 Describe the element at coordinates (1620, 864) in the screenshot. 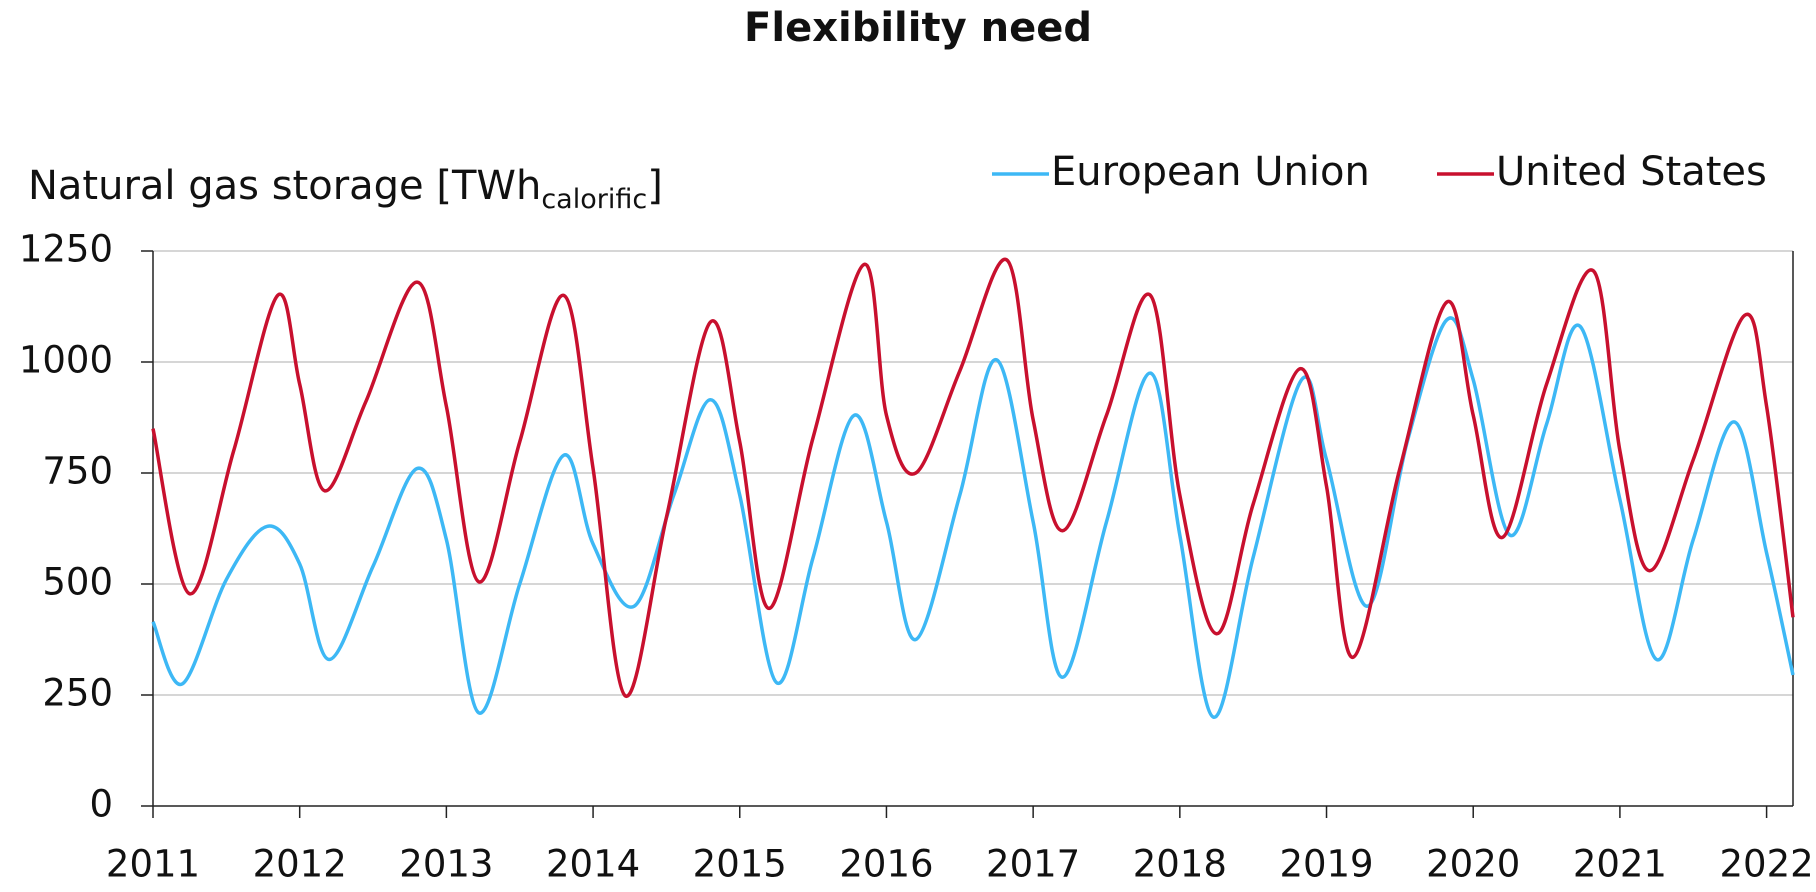

I see `x-tick-label: 2021` at that location.